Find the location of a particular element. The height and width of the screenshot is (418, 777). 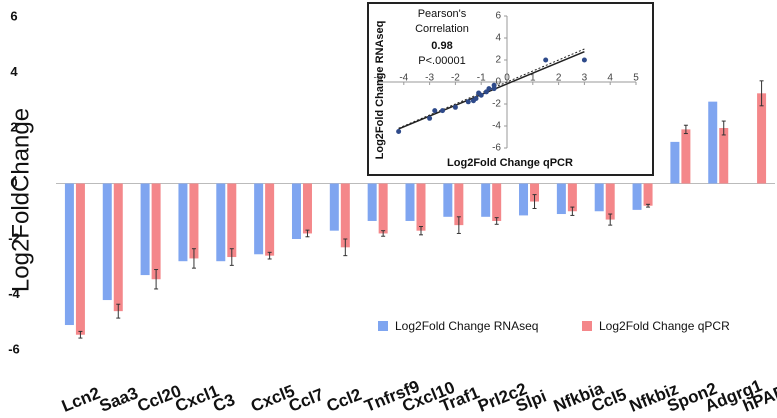

legend-label: Log2Fold Change qPCR is located at coordinates (664, 326).